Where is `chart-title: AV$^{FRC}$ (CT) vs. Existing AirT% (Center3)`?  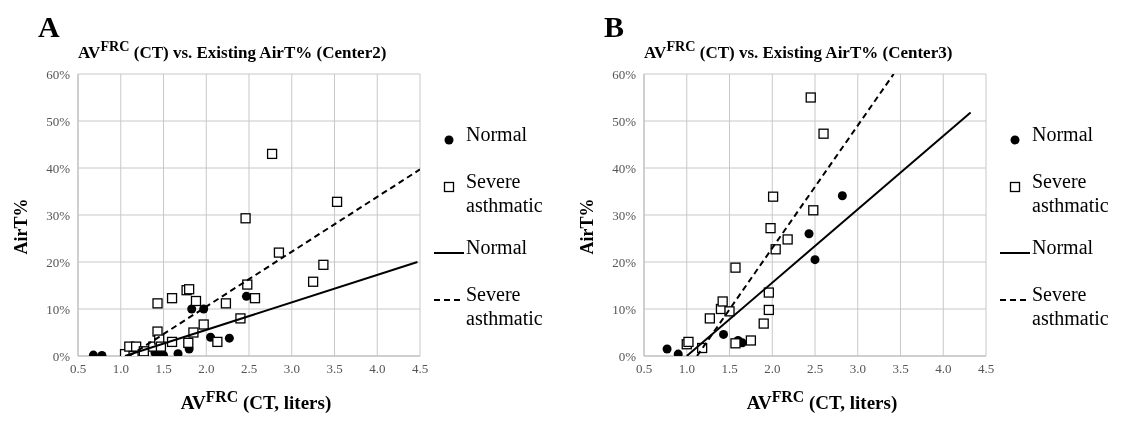 chart-title: AV$^{FRC}$ (CT) vs. Existing AirT% (Center3) is located at coordinates (798, 50).